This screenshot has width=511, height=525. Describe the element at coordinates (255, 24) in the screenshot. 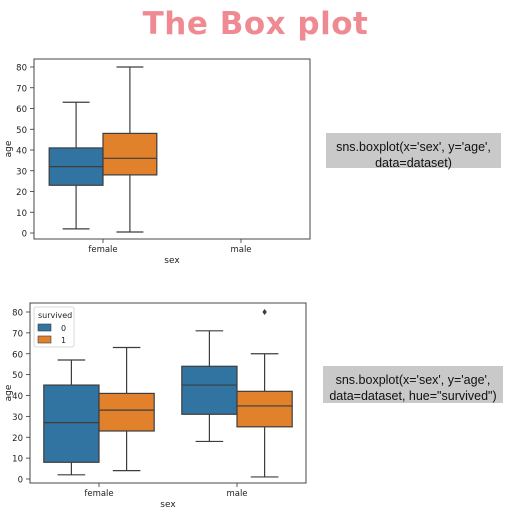

I see `slide-title: The Box plot` at that location.